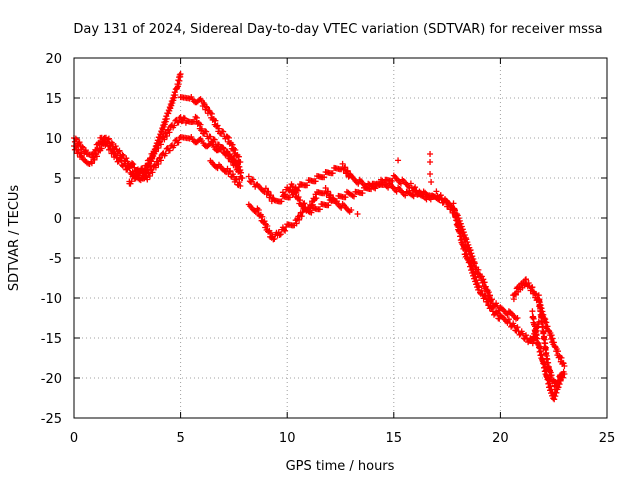 This screenshot has width=640, height=480. I want to click on x-tick-labels: 0 5 10 15 20 25, so click(342, 438).